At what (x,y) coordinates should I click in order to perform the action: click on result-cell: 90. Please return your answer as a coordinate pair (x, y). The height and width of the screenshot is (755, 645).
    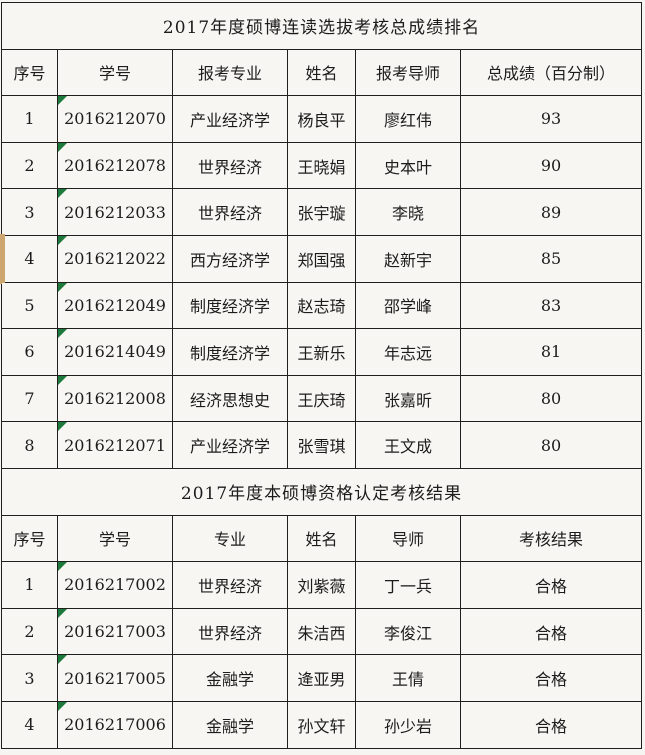
    Looking at the image, I should click on (551, 165).